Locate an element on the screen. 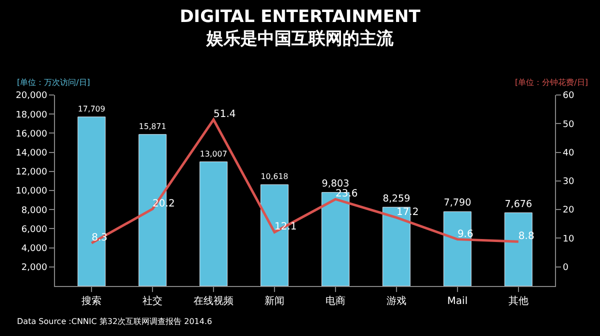 The image size is (600, 336). y2-tick-label: 20 is located at coordinates (568, 211).